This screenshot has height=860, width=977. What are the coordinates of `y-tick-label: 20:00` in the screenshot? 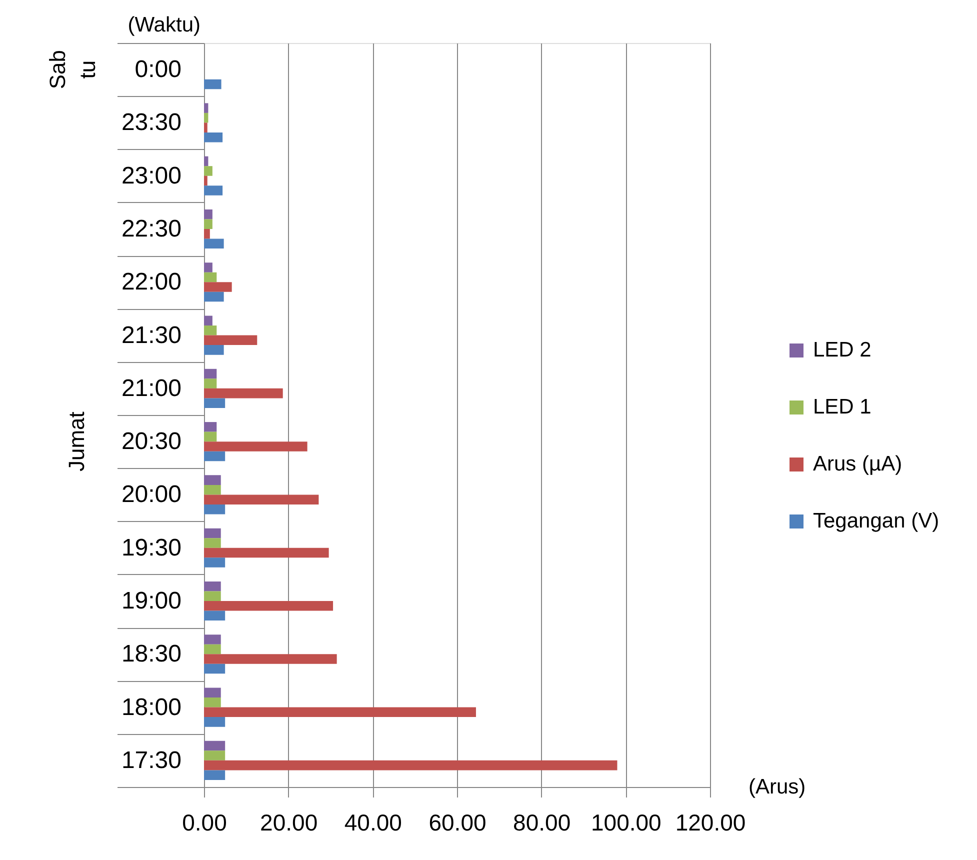 It's located at (151, 494).